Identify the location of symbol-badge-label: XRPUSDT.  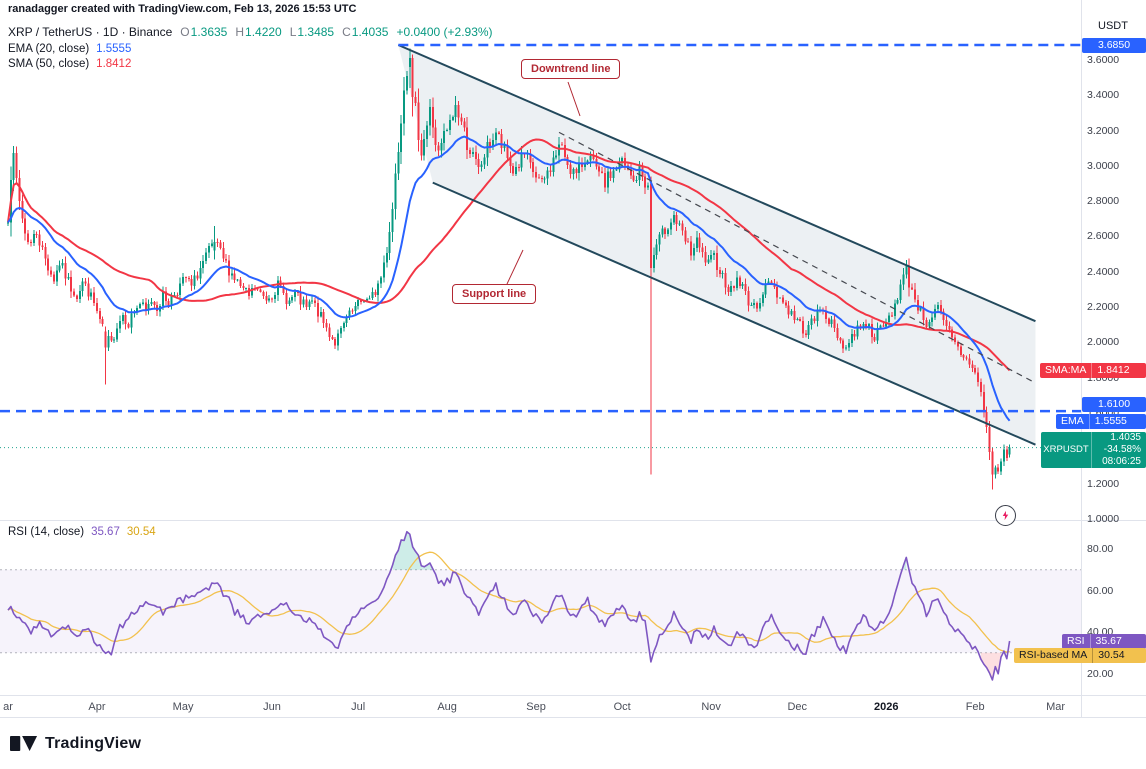
(1066, 450).